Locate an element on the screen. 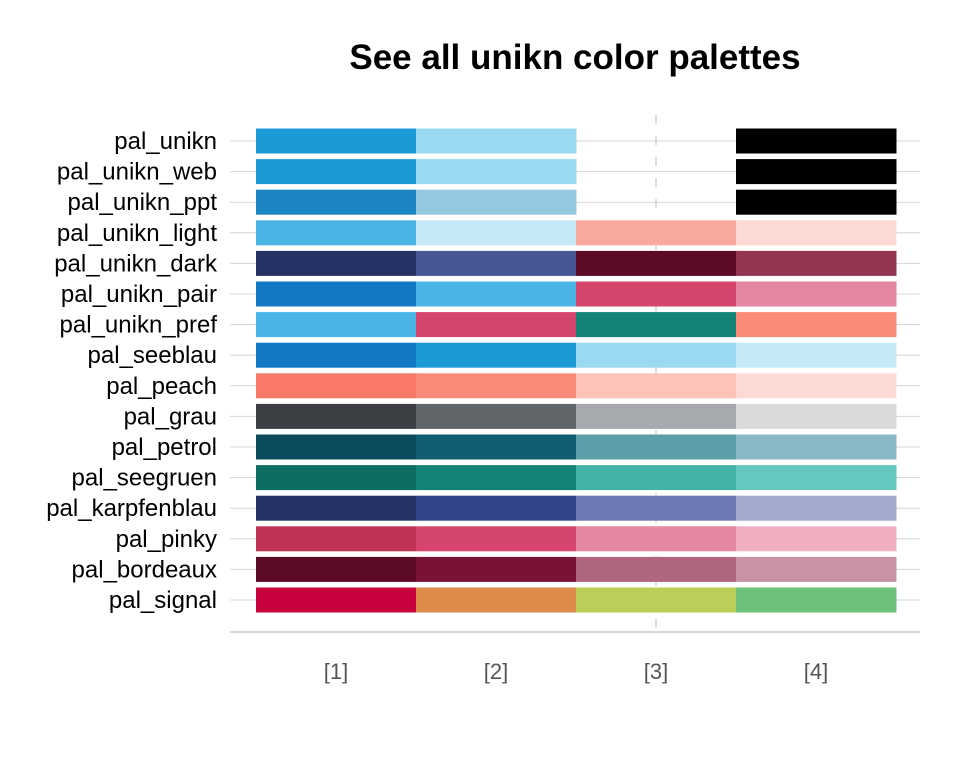 Image resolution: width=960 pixels, height=768 pixels. y-tick-label: pal_signal is located at coordinates (163, 600).